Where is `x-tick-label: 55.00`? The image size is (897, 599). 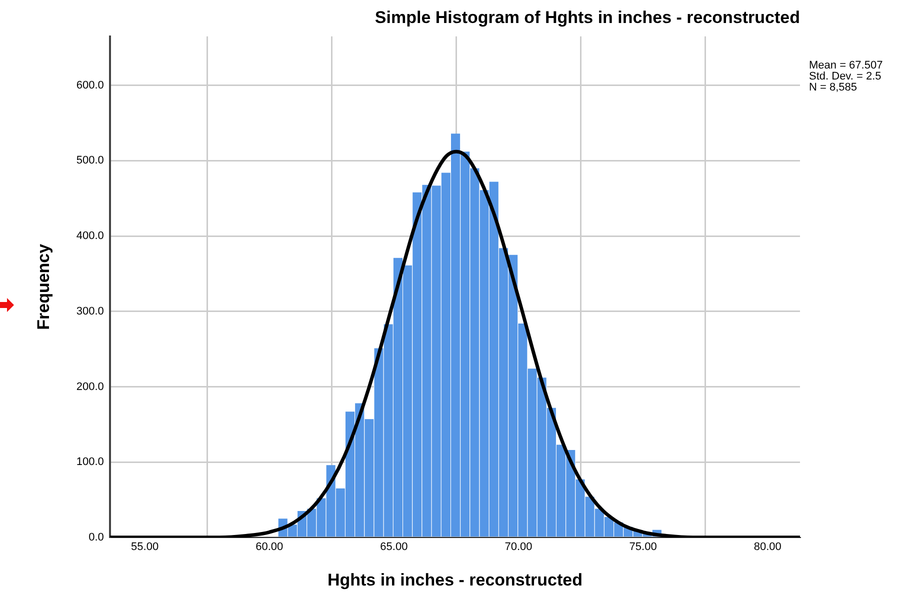
x-tick-label: 55.00 is located at coordinates (145, 547).